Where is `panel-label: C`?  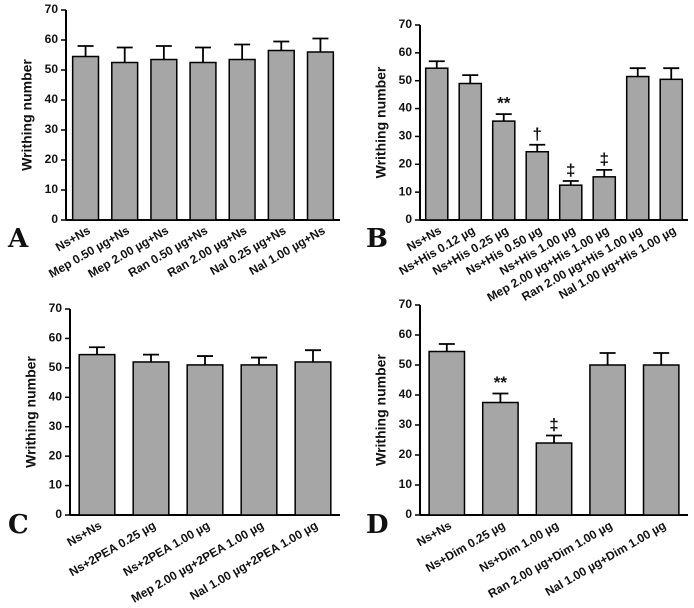
panel-label: C is located at coordinates (18, 525).